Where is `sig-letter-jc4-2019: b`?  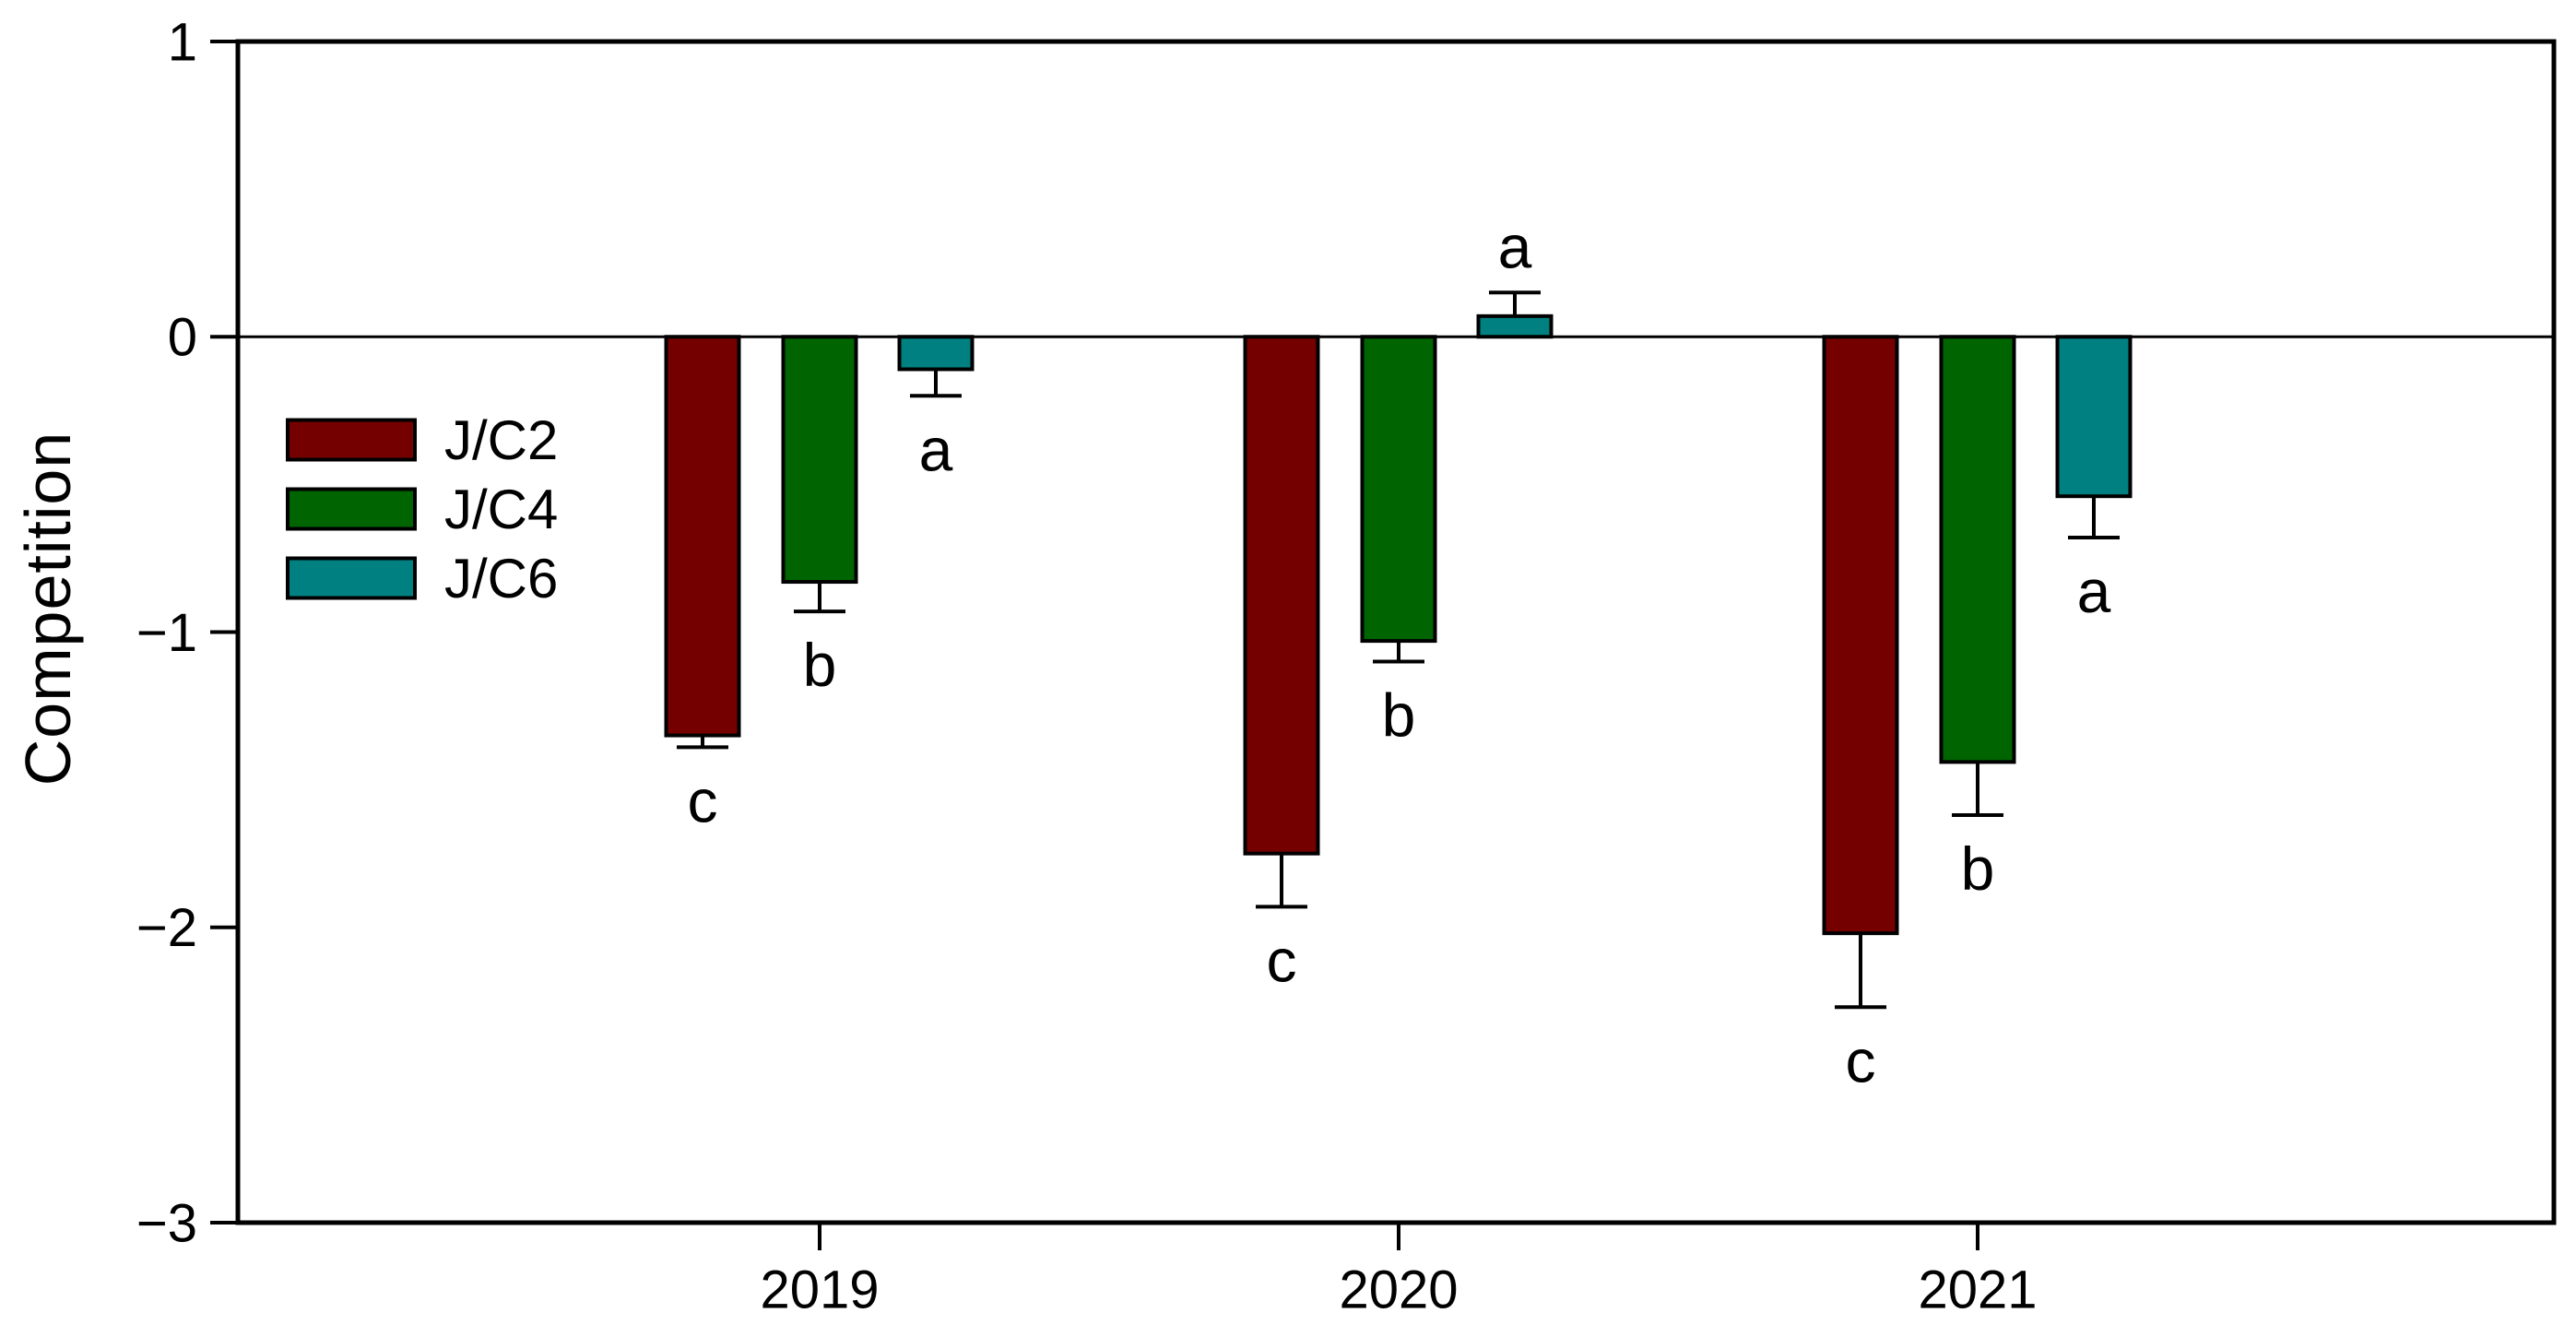
sig-letter-jc4-2019: b is located at coordinates (820, 665).